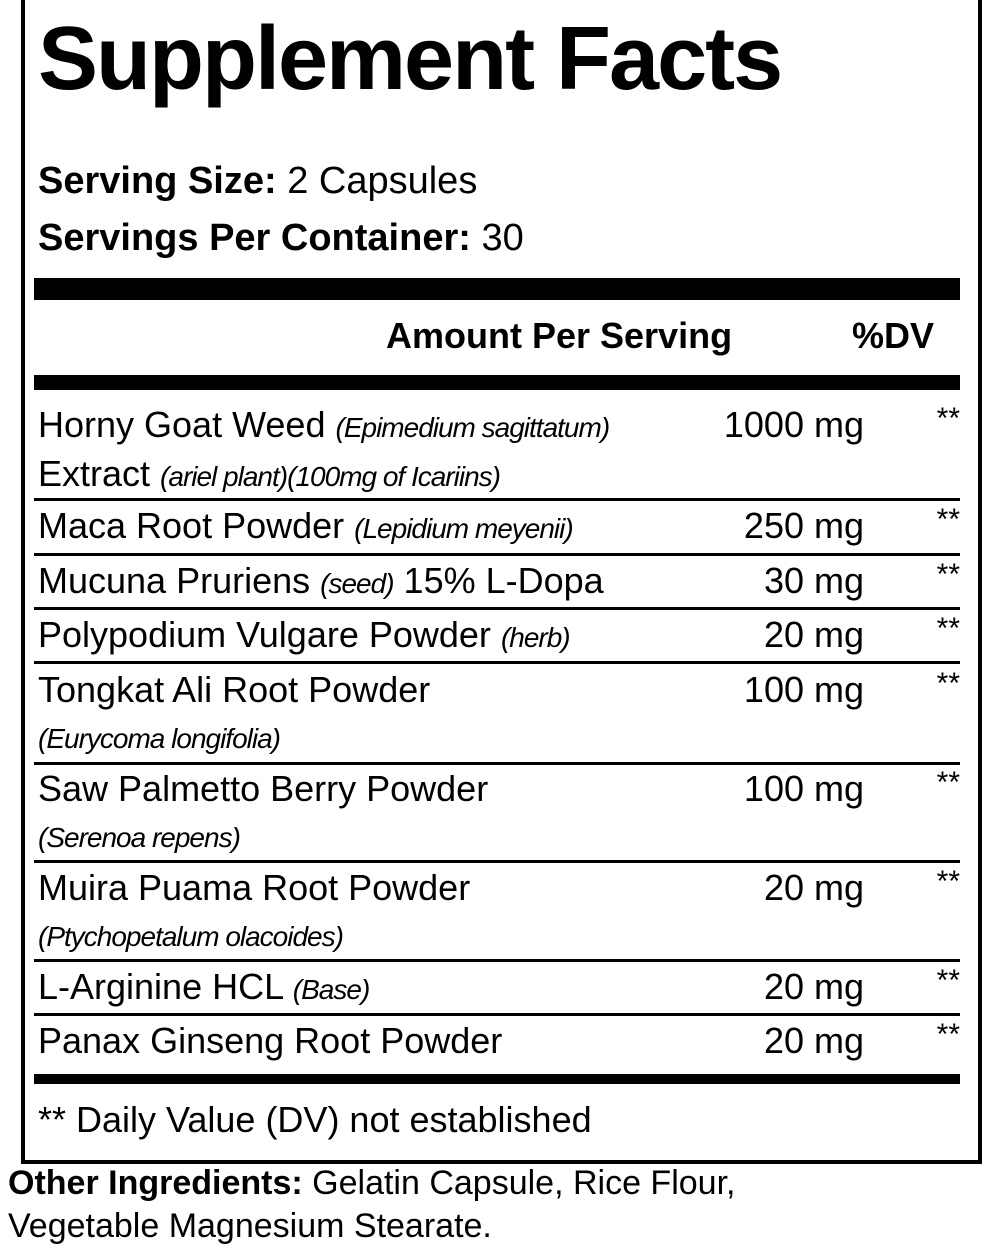 Image resolution: width=1000 pixels, height=1254 pixels. What do you see at coordinates (535, 637) in the screenshot?
I see `latin-text: (herb)` at bounding box center [535, 637].